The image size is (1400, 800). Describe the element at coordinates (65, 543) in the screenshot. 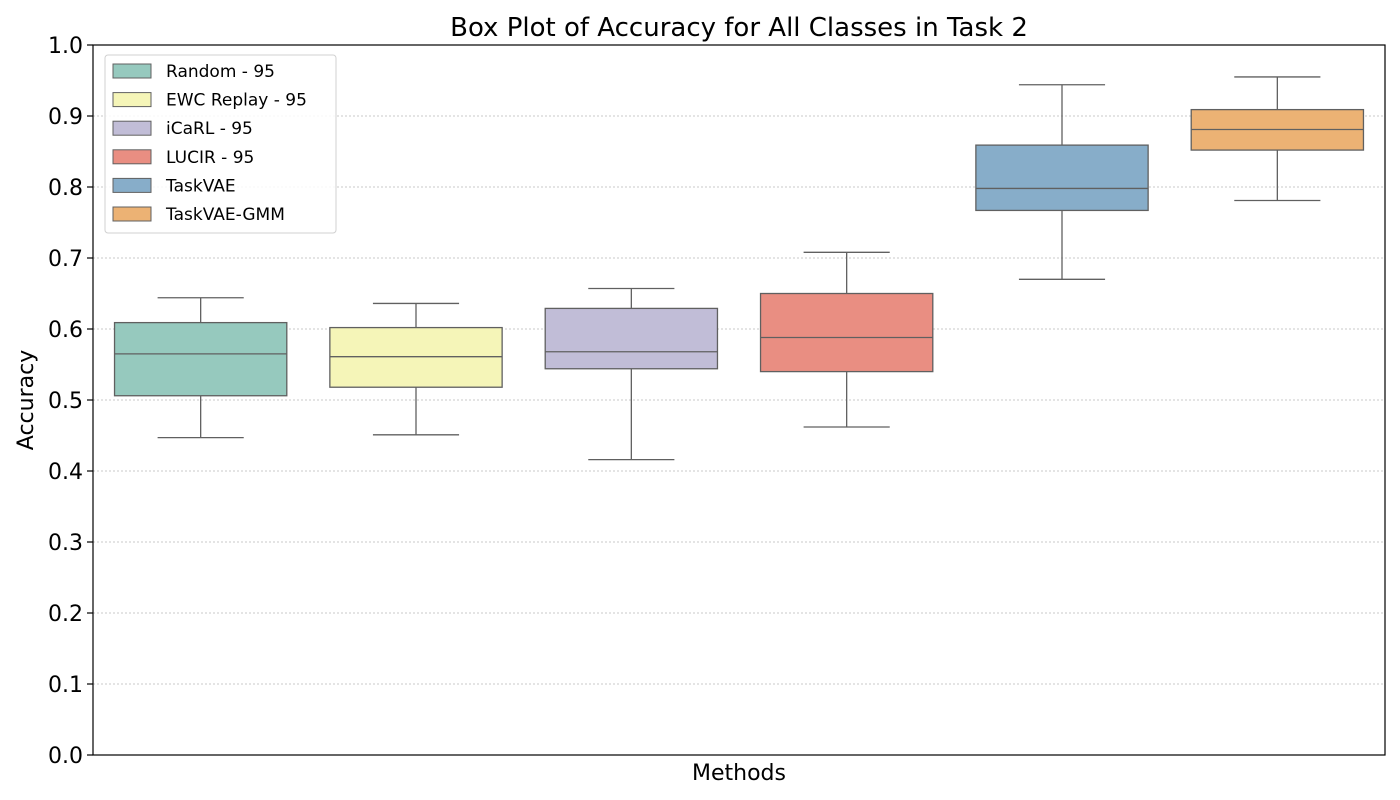

I see `y-tick-label: 0.3` at that location.